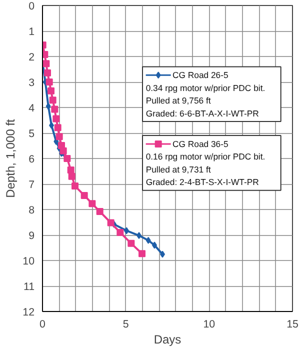  What do you see at coordinates (200, 75) in the screenshot?
I see `legend-label: CG Road 26-5` at bounding box center [200, 75].